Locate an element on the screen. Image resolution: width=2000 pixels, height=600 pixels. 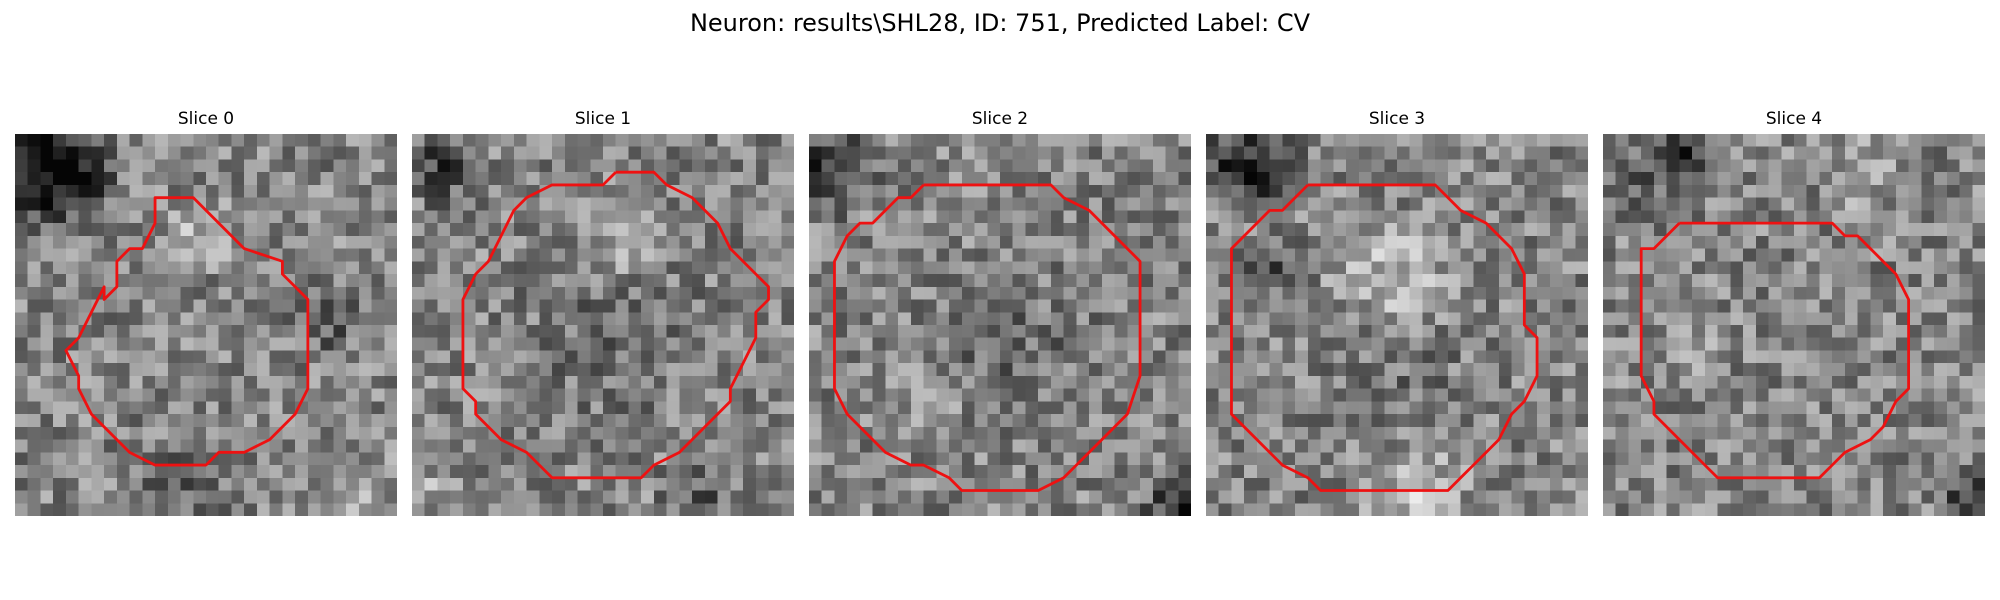
slice-pixels is located at coordinates (1000, 325).